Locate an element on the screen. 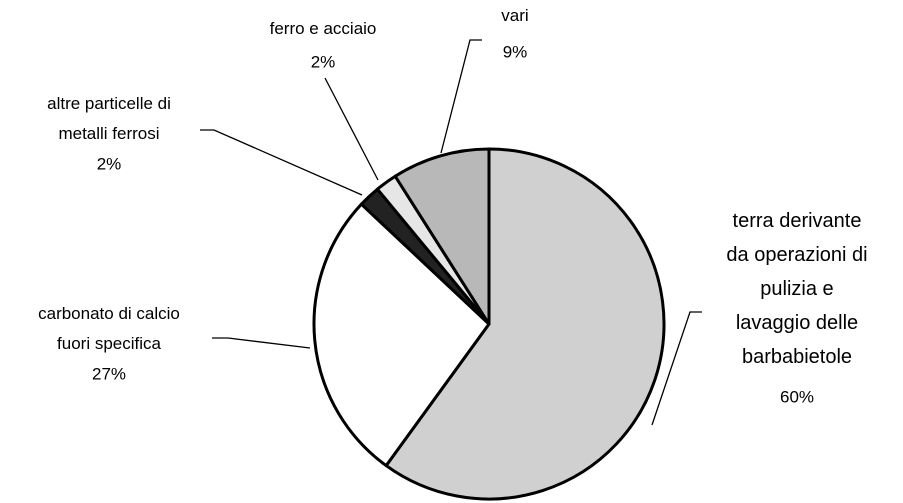 Image resolution: width=903 pixels, height=503 pixels. category-label: altre particelle di metalli ferrosi is located at coordinates (109, 118).